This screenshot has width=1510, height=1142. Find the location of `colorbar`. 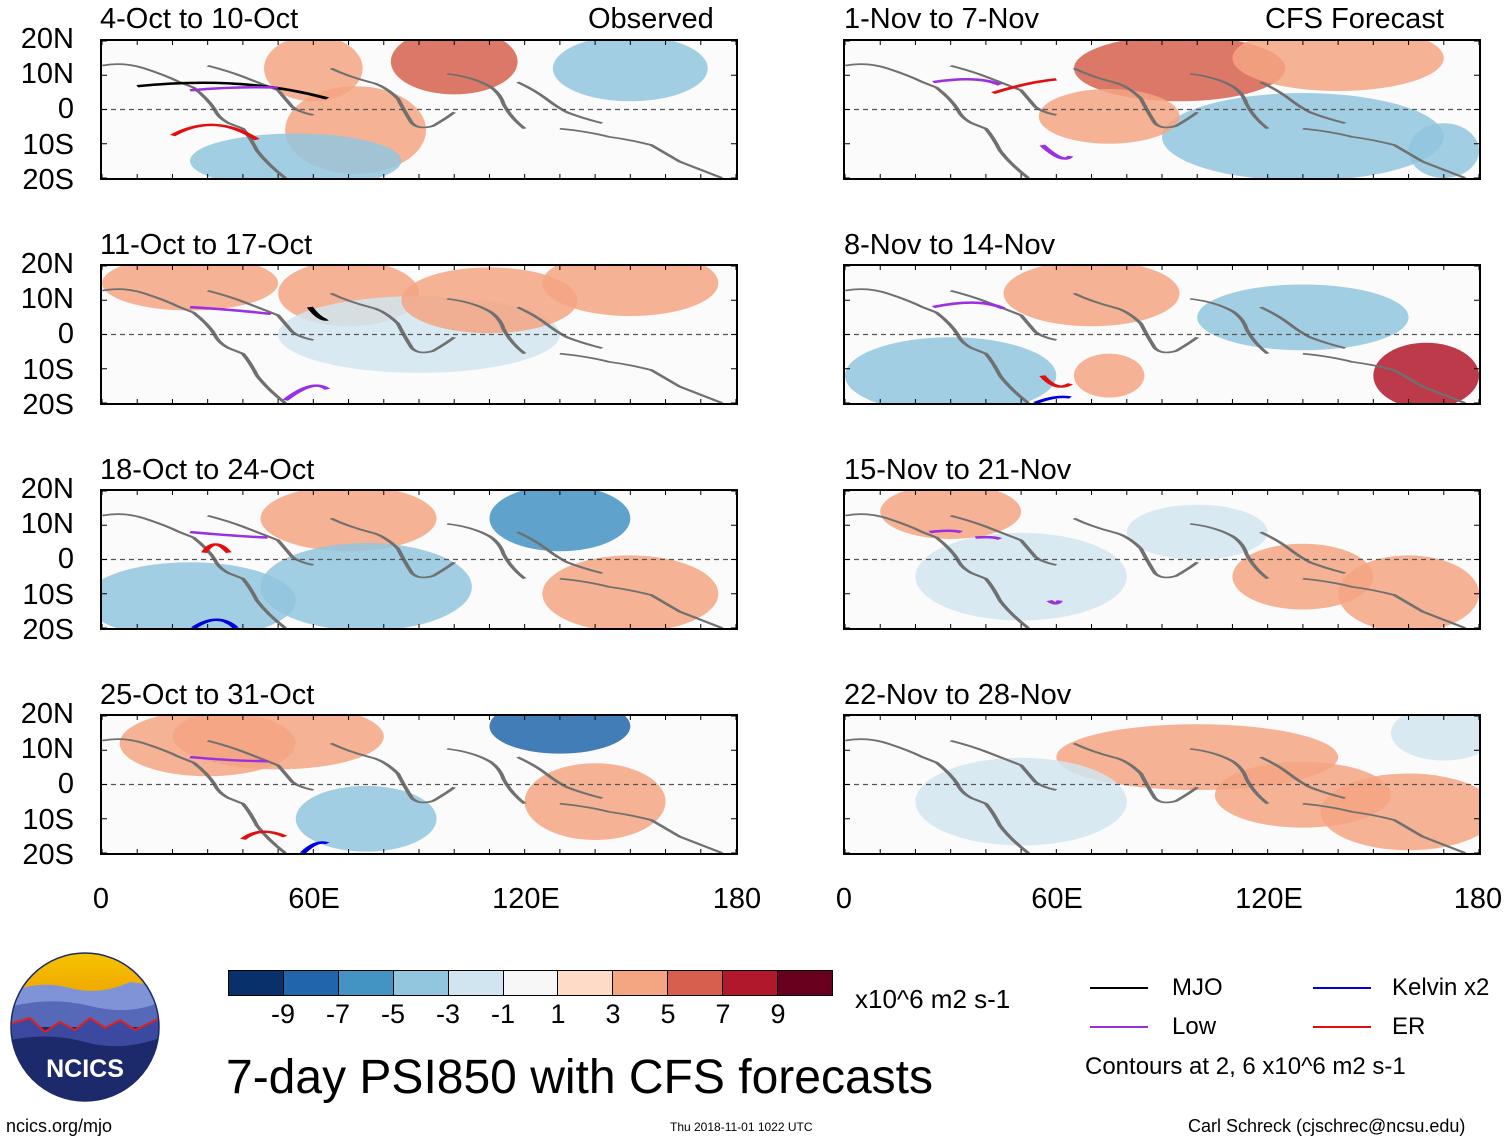

colorbar is located at coordinates (530, 983).